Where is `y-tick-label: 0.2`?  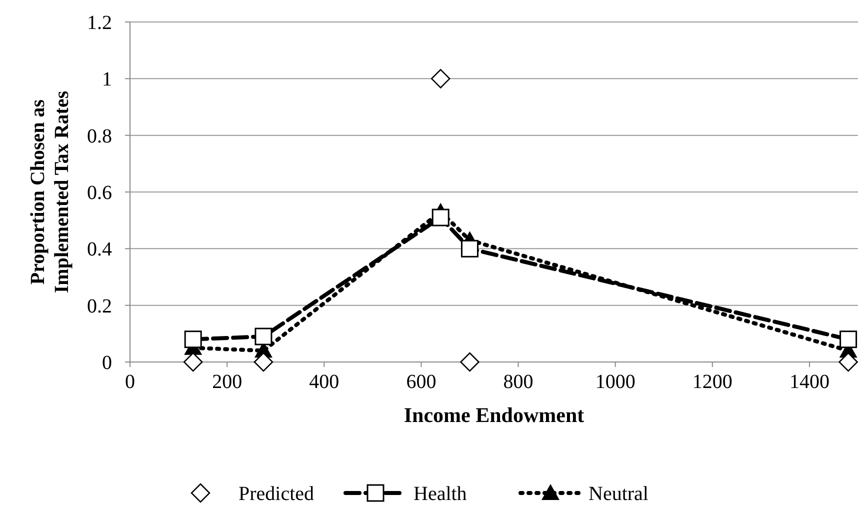
y-tick-label: 0.2 is located at coordinates (99, 306).